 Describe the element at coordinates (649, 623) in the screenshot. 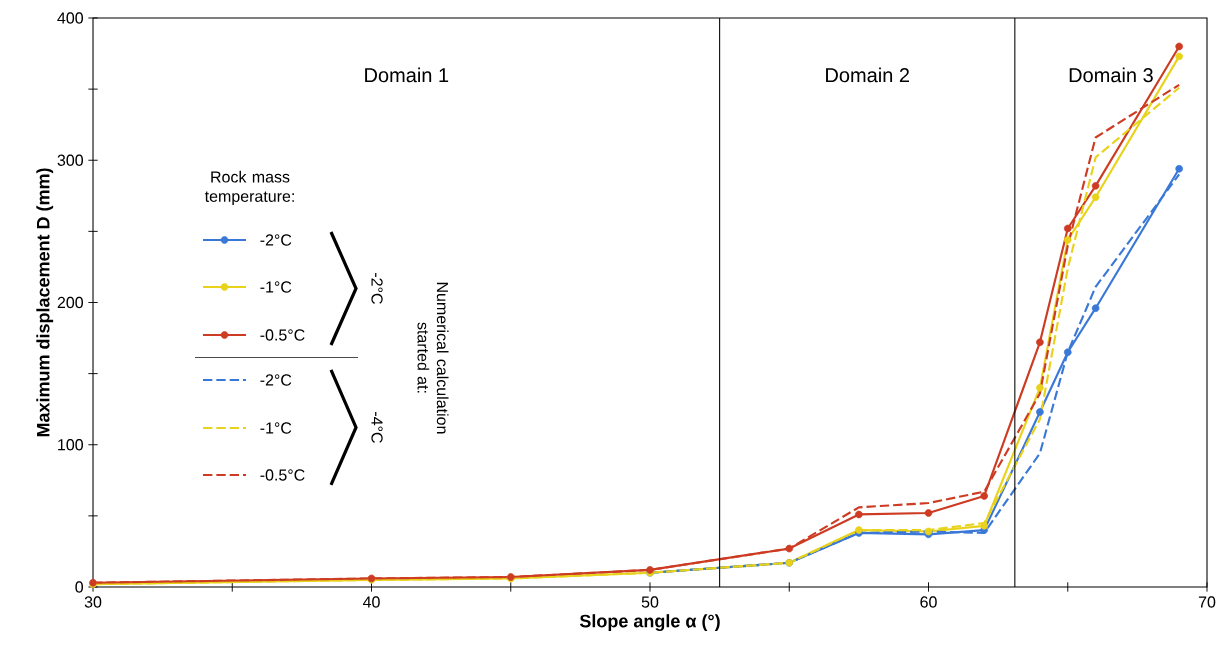

I see `x-axis-title: Slope angle α (°)` at that location.